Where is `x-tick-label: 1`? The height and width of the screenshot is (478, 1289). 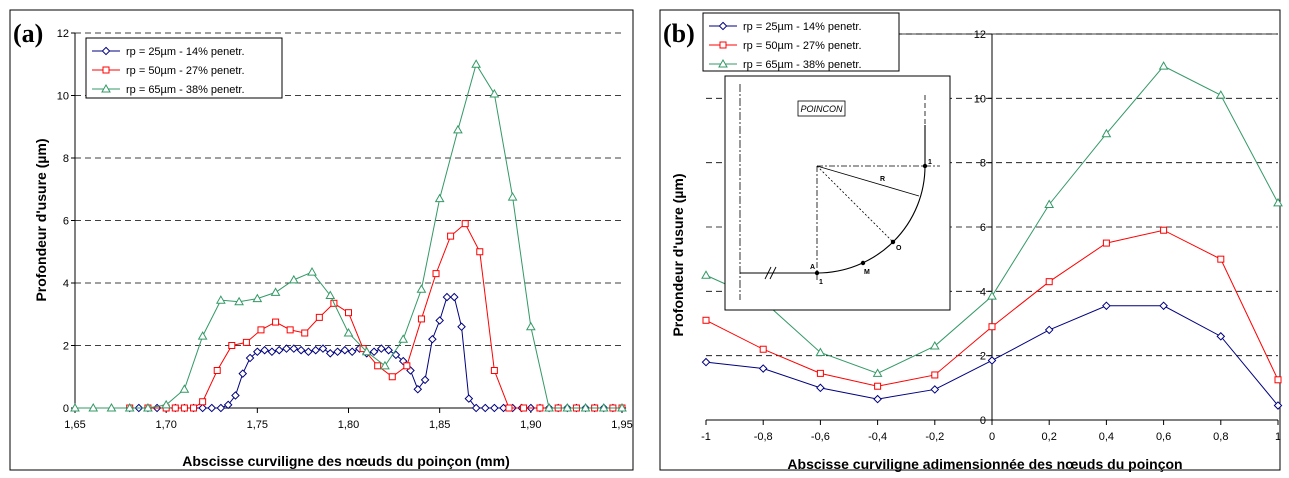 x-tick-label: 1 is located at coordinates (1278, 437).